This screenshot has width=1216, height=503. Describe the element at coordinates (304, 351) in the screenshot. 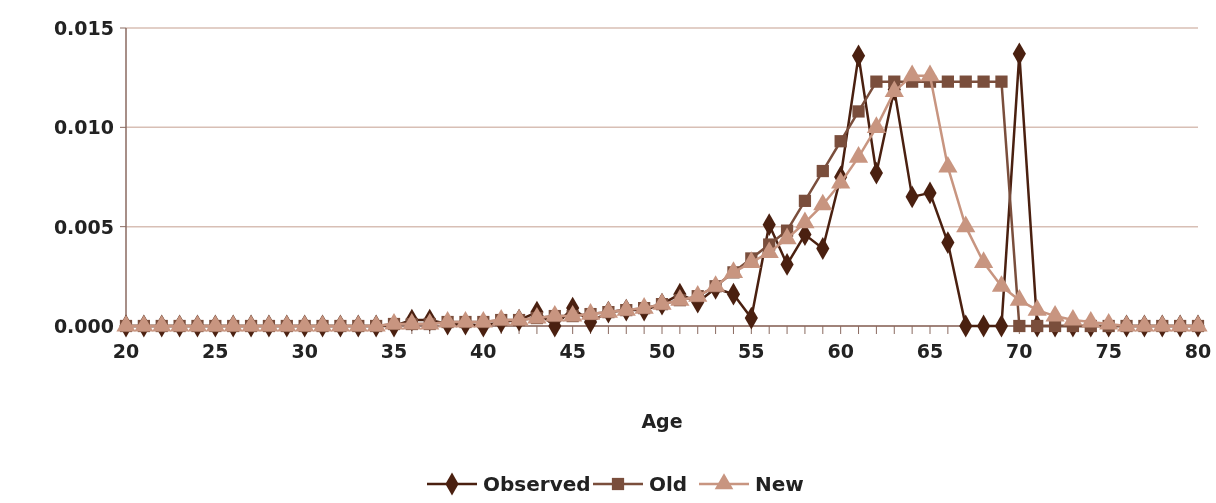

I see `x-tick-label: 30` at that location.